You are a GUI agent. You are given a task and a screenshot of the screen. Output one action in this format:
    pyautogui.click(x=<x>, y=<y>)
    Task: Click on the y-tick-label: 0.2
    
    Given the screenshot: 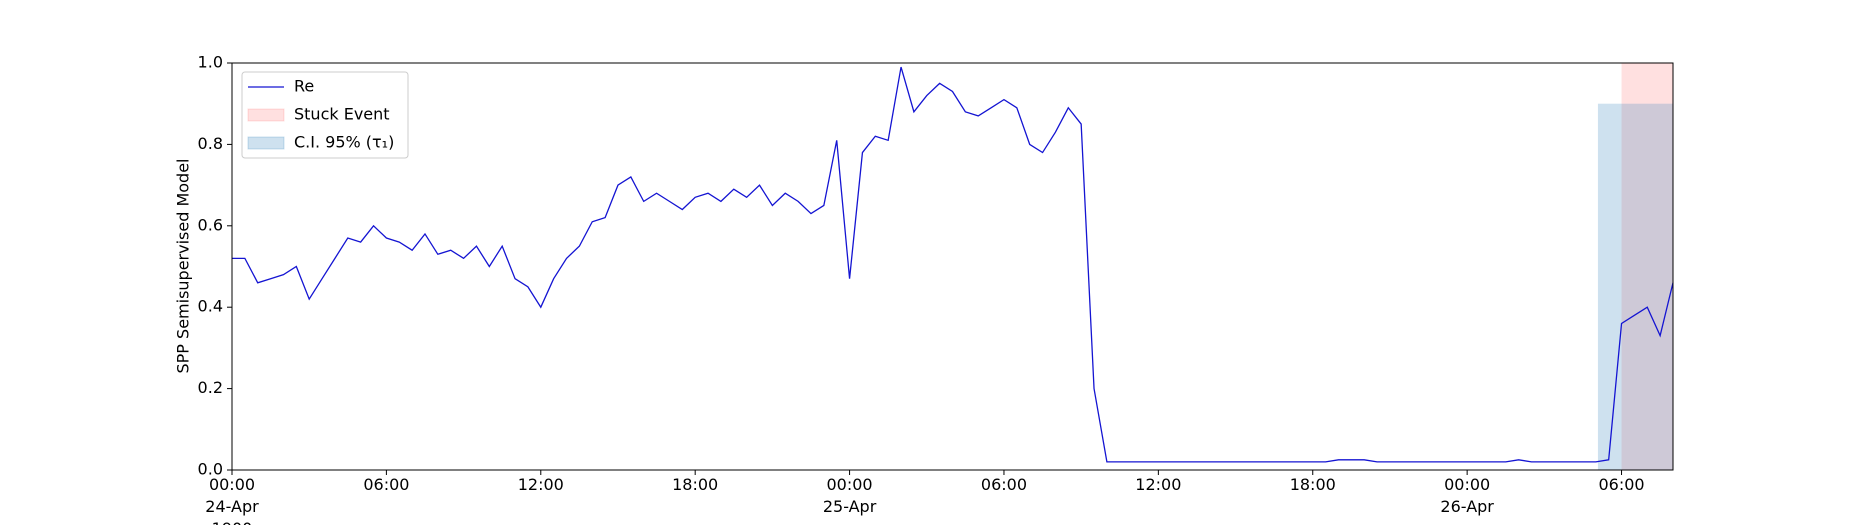 What is the action you would take?
    pyautogui.click(x=210, y=387)
    